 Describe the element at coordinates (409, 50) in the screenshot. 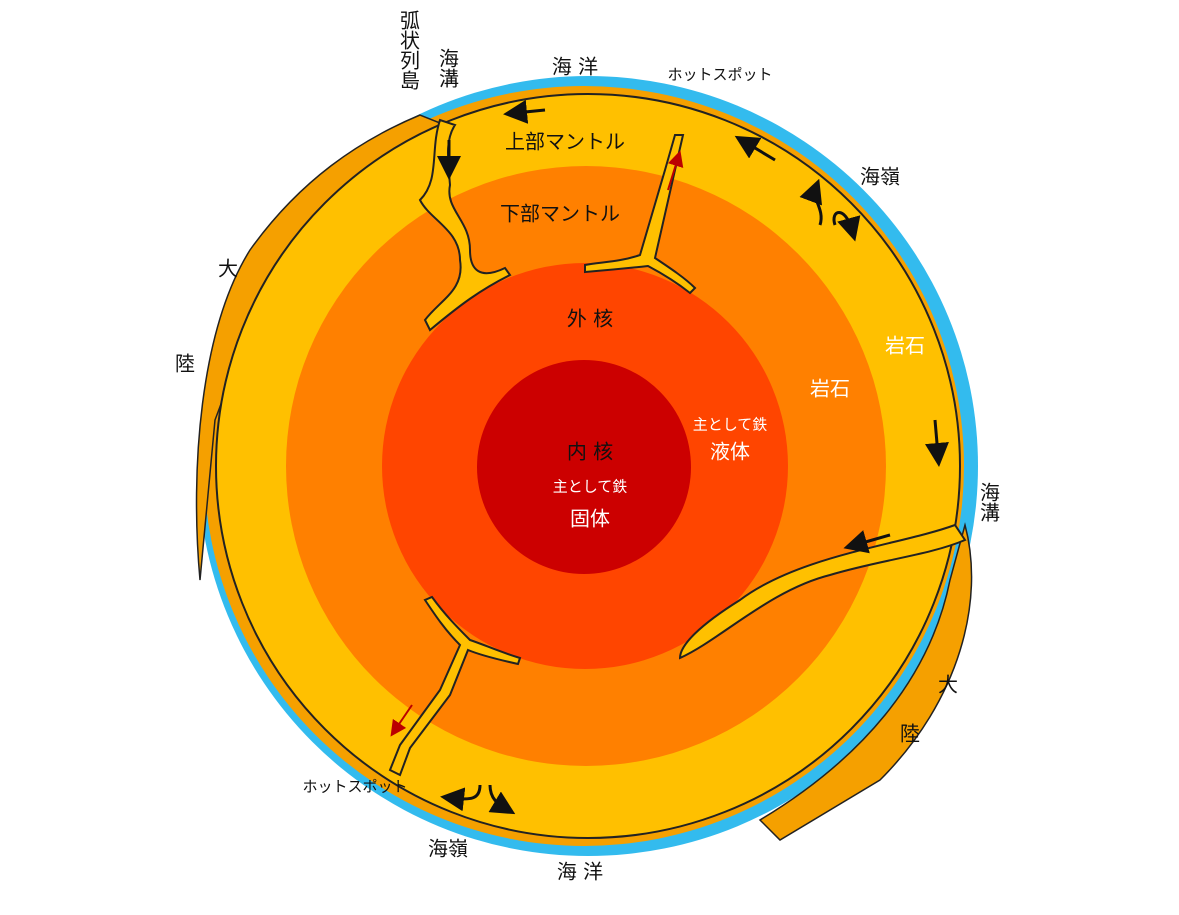

I see `label: 弧状列島` at that location.